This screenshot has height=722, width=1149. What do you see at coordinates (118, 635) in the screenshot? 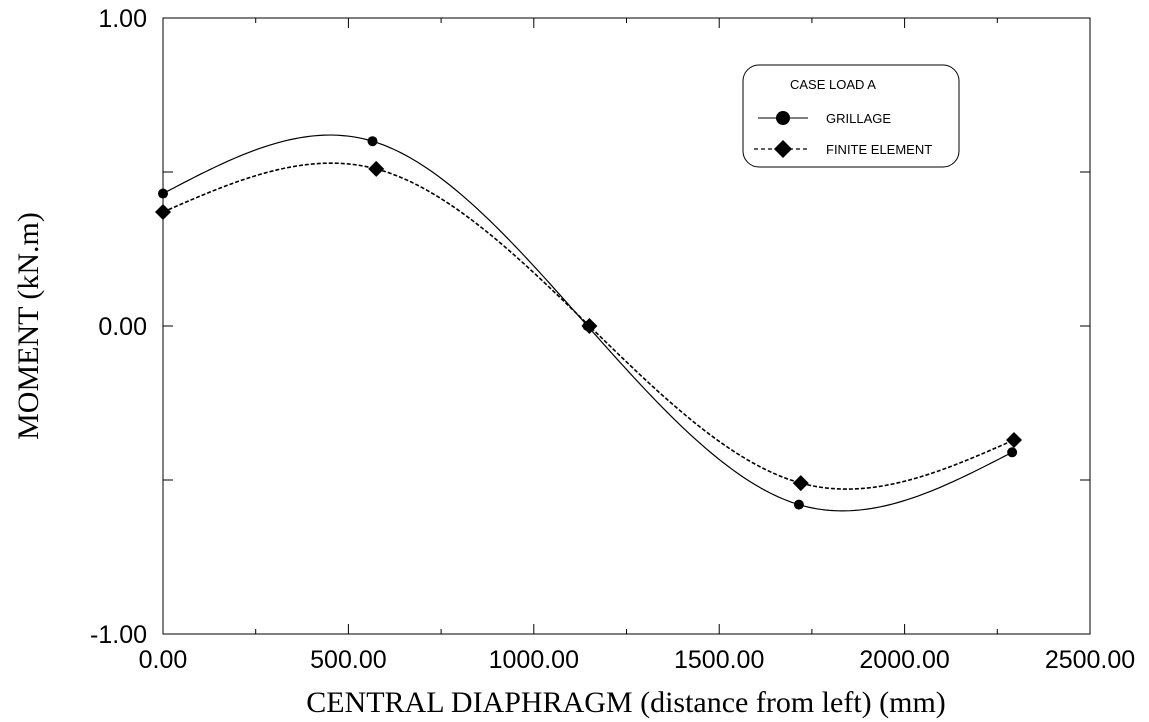
I see `y-tick-label: -1.00` at bounding box center [118, 635].